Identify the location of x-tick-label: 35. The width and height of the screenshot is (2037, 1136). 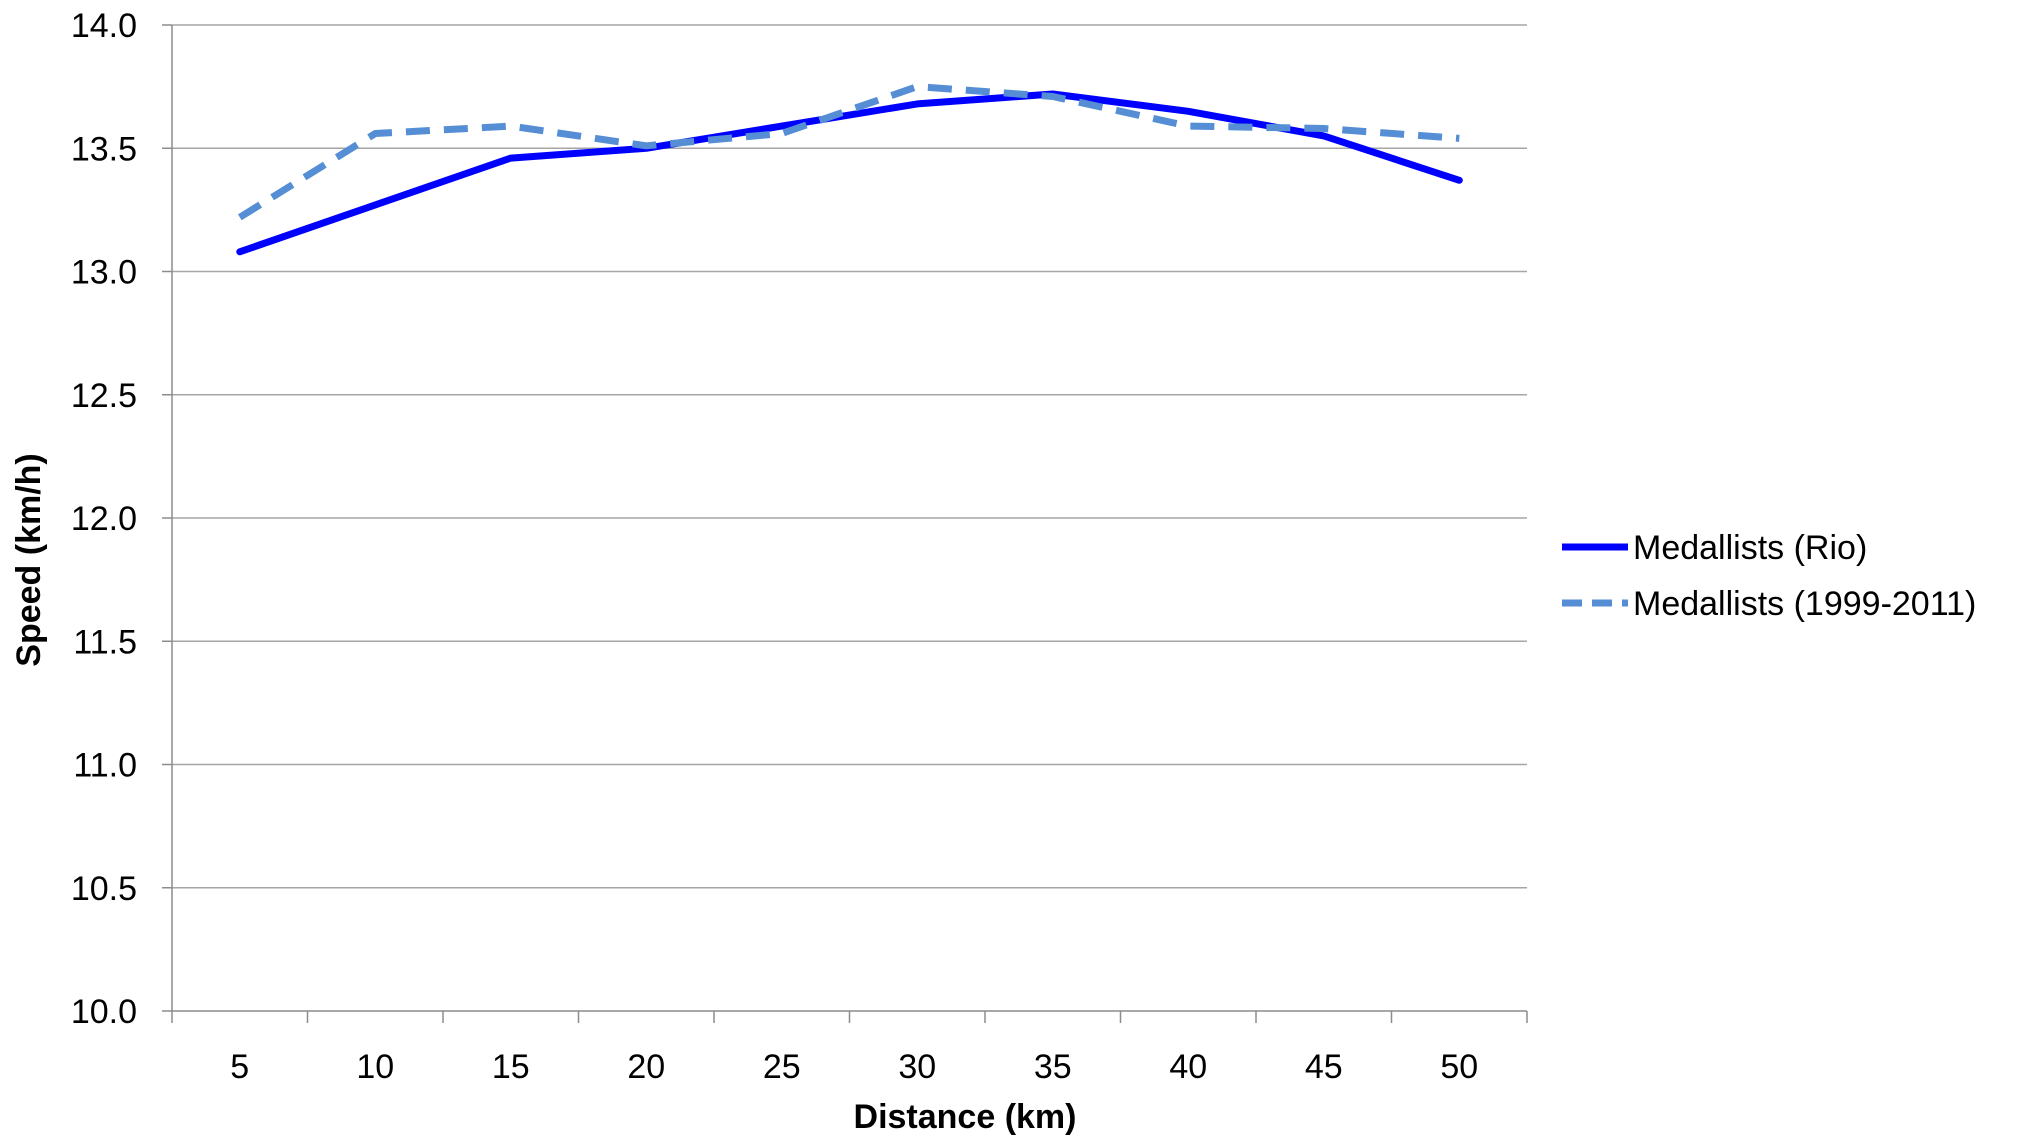
(1053, 1067).